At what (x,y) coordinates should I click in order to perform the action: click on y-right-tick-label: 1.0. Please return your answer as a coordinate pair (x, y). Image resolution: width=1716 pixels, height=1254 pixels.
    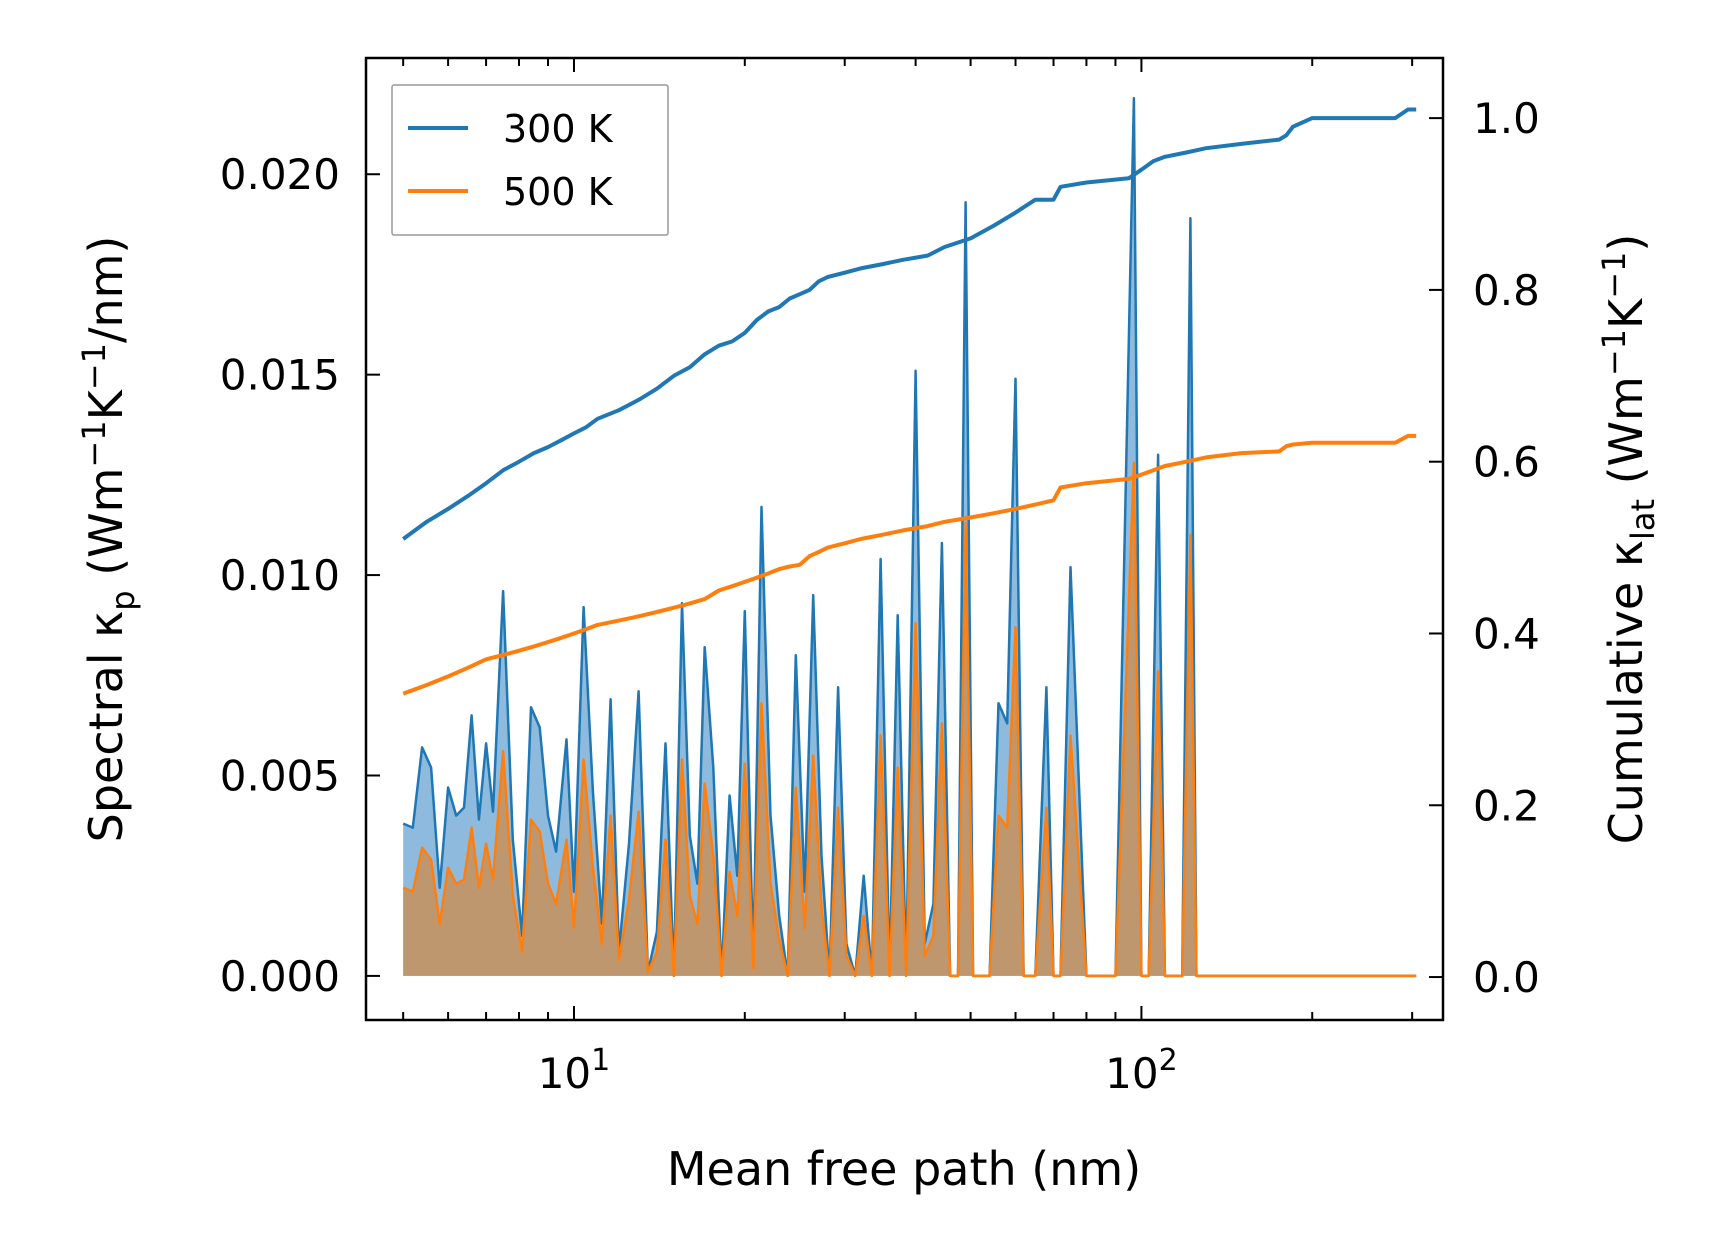
    Looking at the image, I should click on (1506, 118).